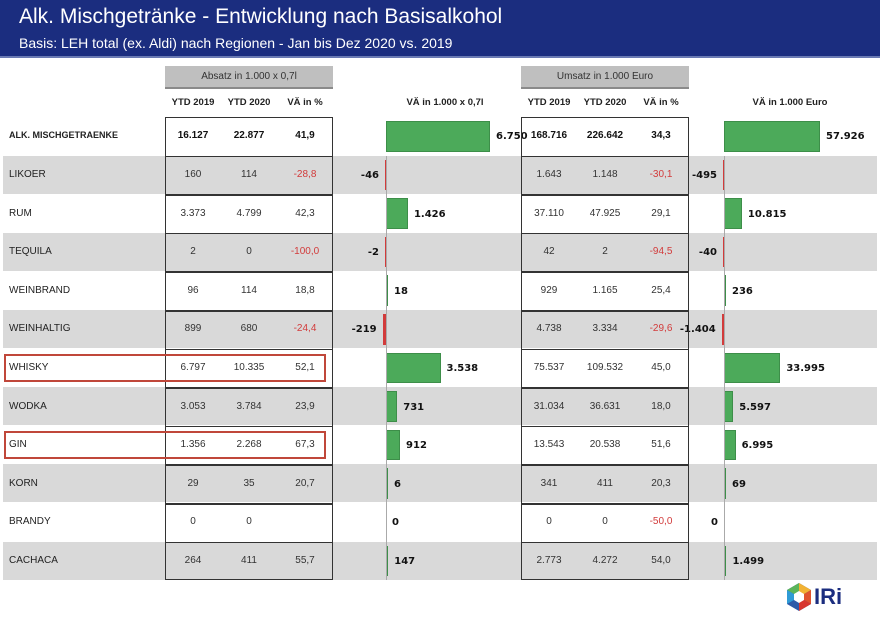 The image size is (880, 621). What do you see at coordinates (661, 252) in the screenshot?
I see `cell-ums-pct: -94,5` at bounding box center [661, 252].